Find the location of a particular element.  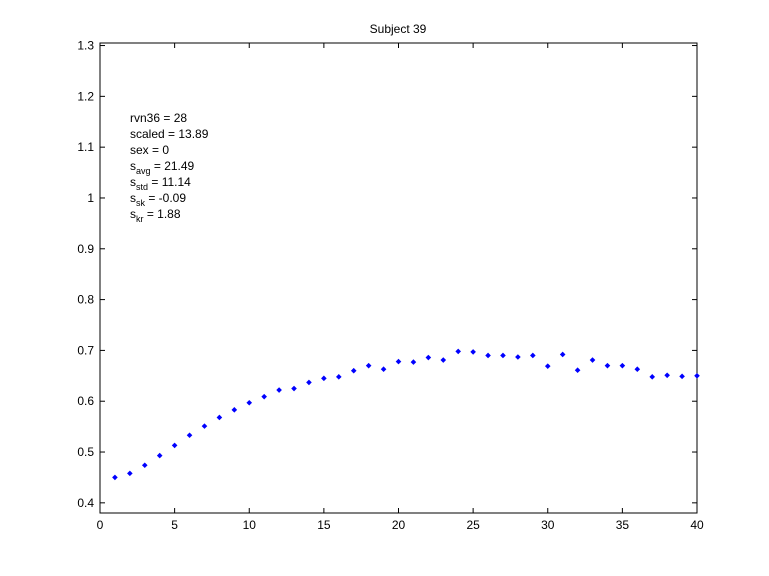

stat-line: sstd = 11.14 is located at coordinates (160, 183).